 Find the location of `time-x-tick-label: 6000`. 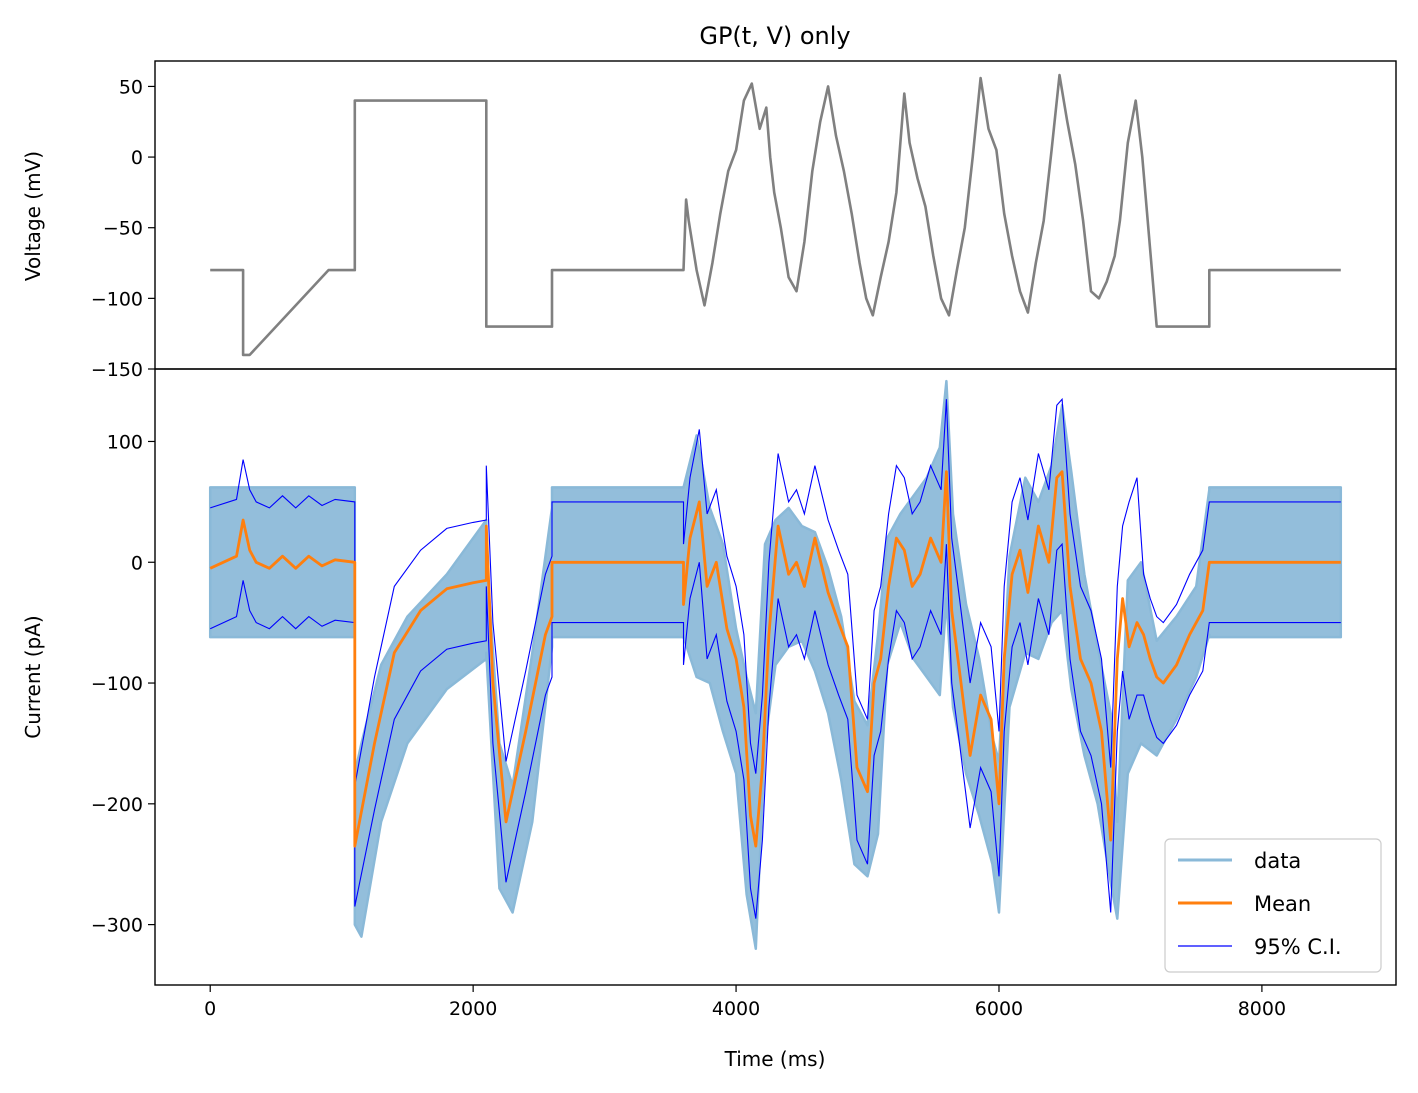

time-x-tick-label: 6000 is located at coordinates (999, 1009).